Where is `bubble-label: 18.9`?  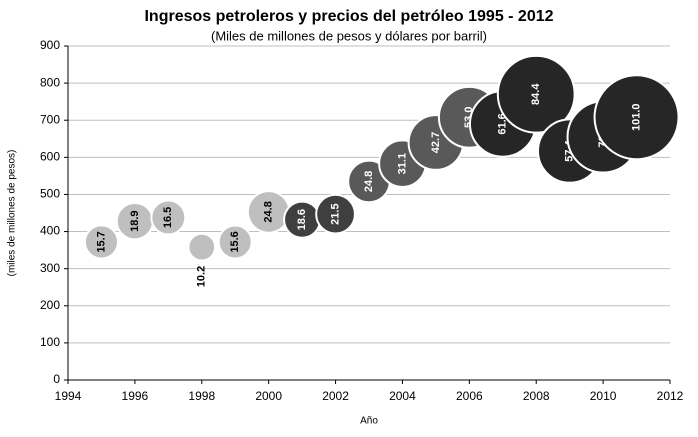 bubble-label: 18.9 is located at coordinates (135, 220).